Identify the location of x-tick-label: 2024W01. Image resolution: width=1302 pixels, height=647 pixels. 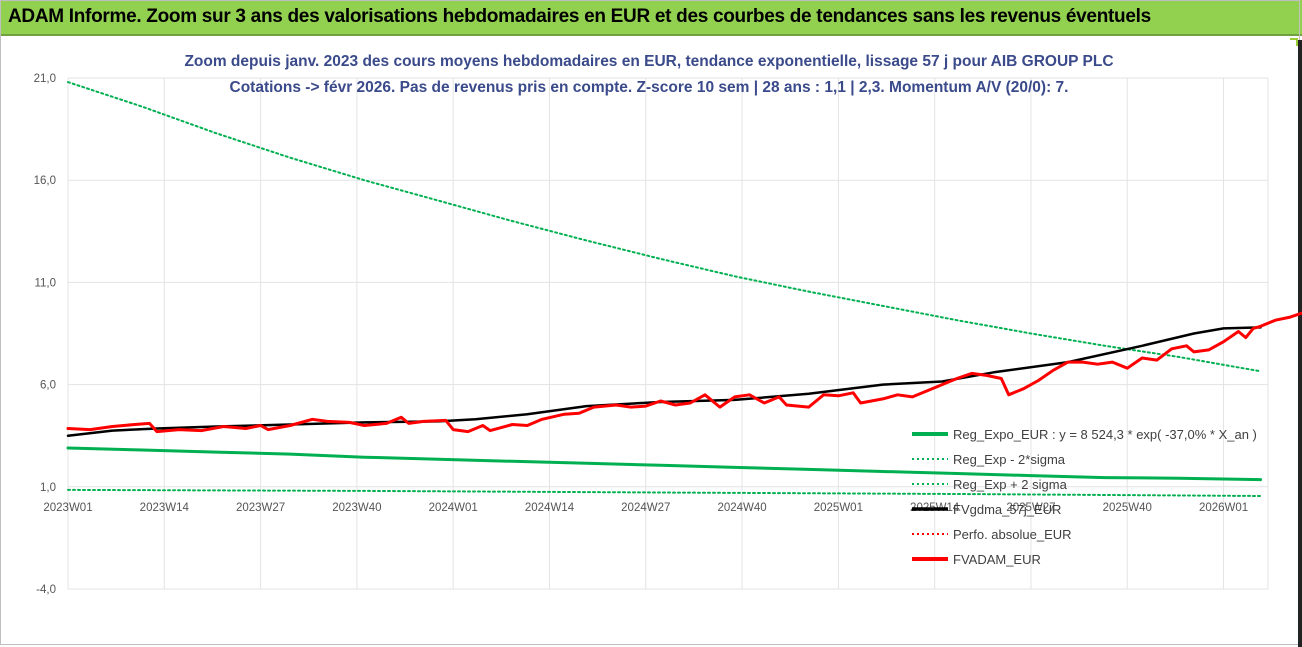
(453, 508).